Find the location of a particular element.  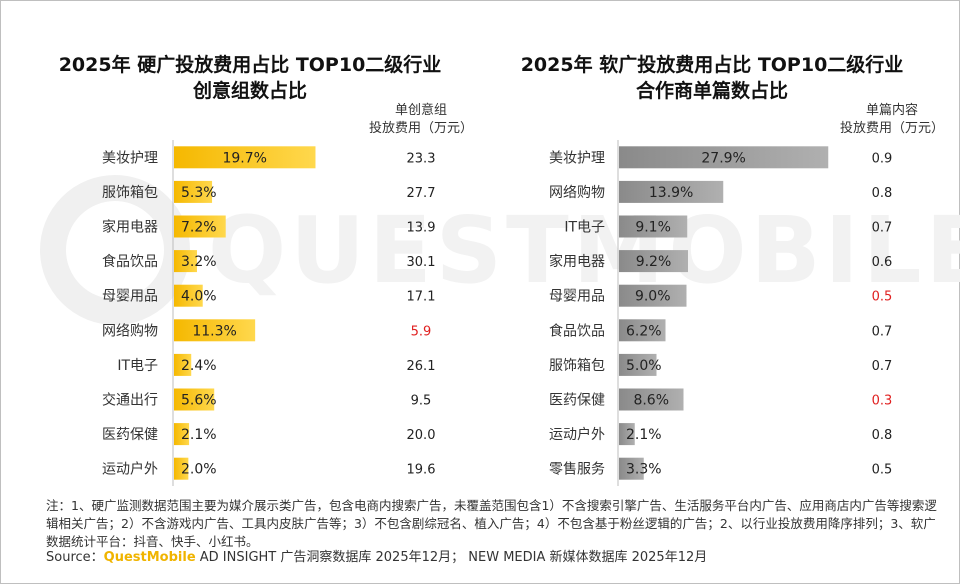

left-bar-value-label: 4.0% is located at coordinates (199, 297).